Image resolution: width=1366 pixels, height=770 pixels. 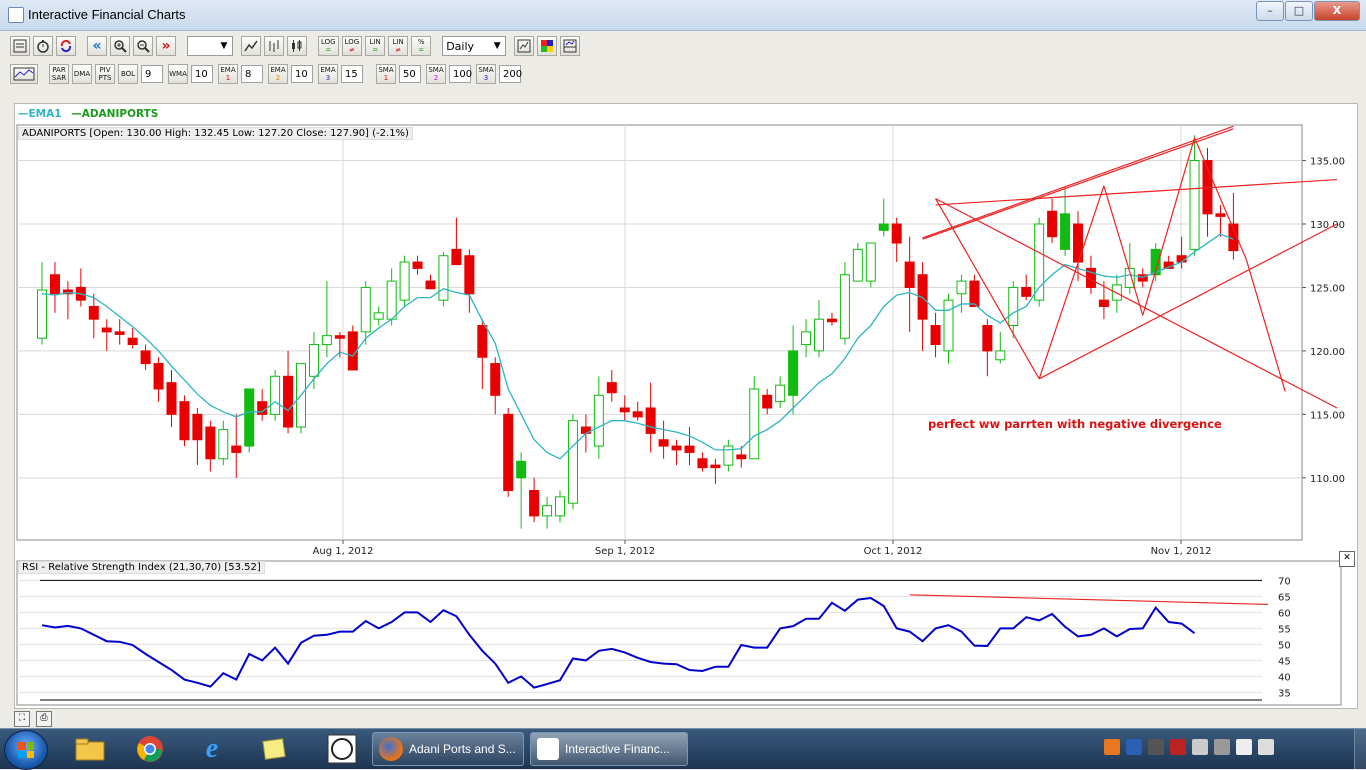 What do you see at coordinates (20, 46) in the screenshot?
I see `chart-properties-icon` at bounding box center [20, 46].